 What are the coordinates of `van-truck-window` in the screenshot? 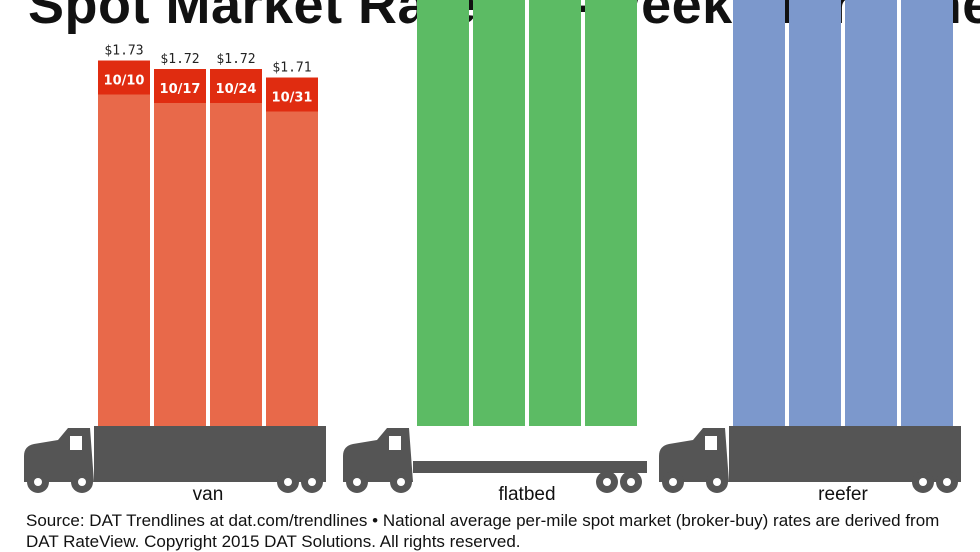 It's located at (76, 443).